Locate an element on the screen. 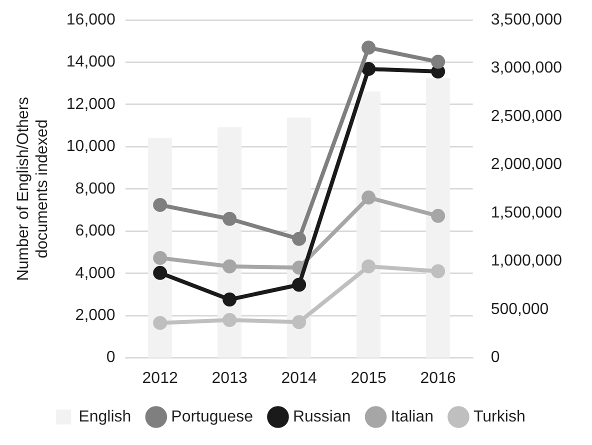 This screenshot has height=445, width=592. y-tick-label: 10,000 is located at coordinates (91, 147).